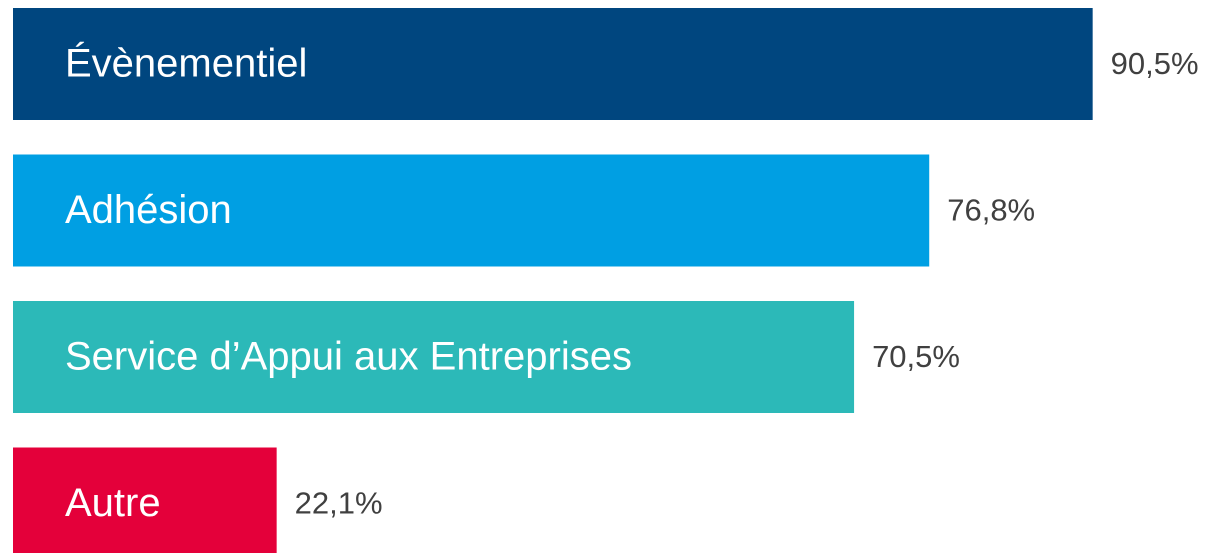 The image size is (1222, 553). I want to click on category-label: Évènementiel, so click(186, 63).